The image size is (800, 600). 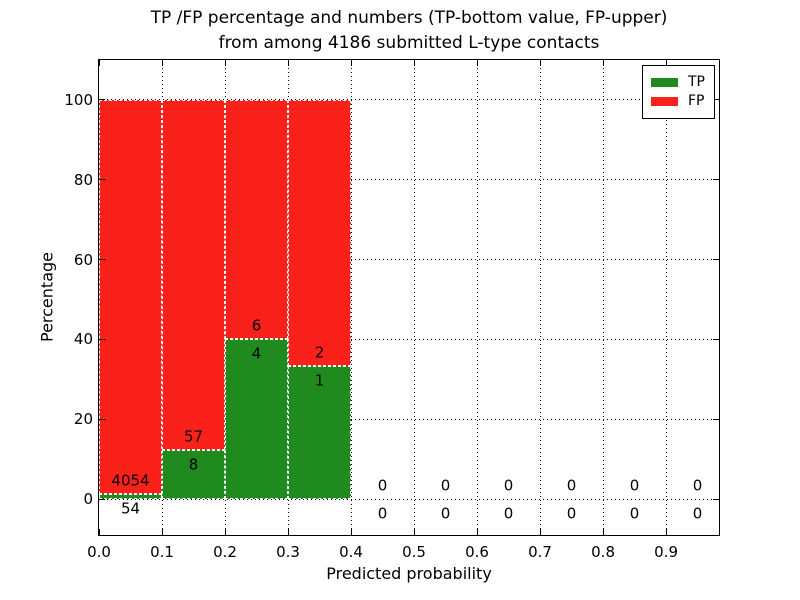 What do you see at coordinates (477, 552) in the screenshot?
I see `x-tick-label: 0.6` at bounding box center [477, 552].